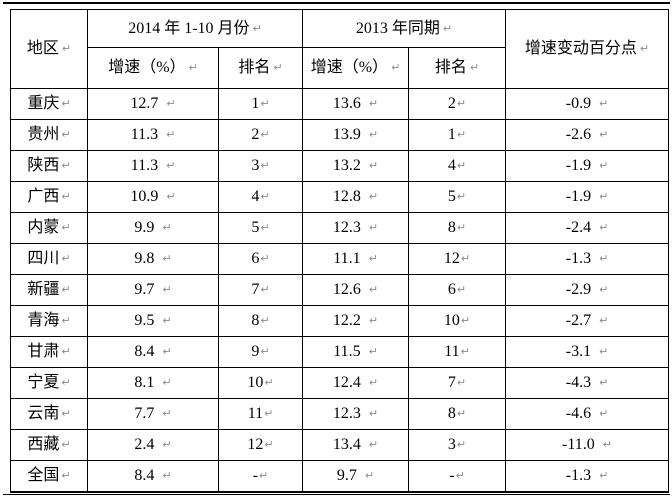  What do you see at coordinates (43, 134) in the screenshot?
I see `region-cell-value: 贵州` at bounding box center [43, 134].